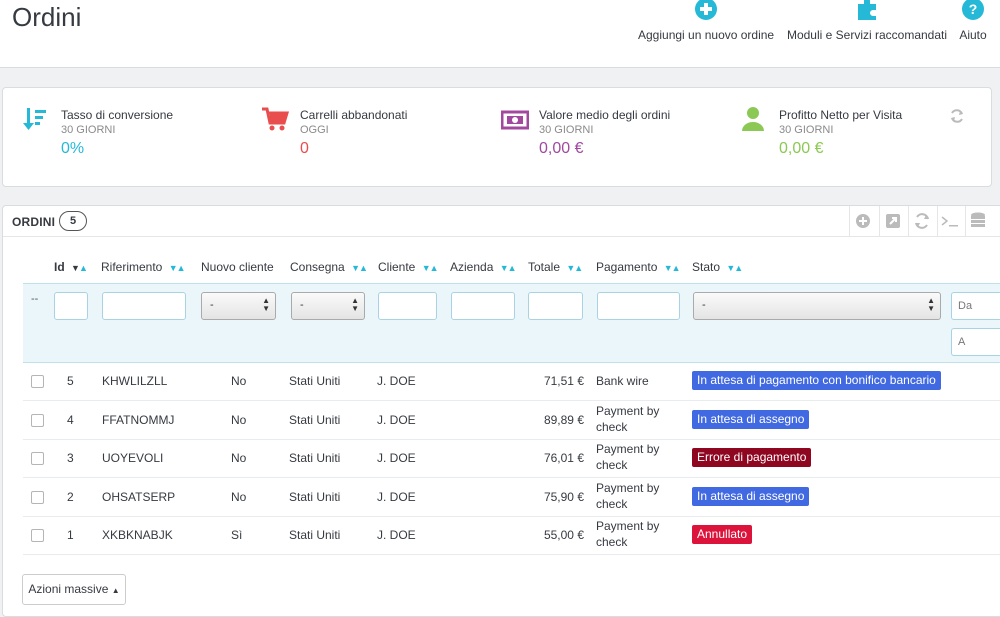  Describe the element at coordinates (973, 10) in the screenshot. I see `help-icon: ?` at that location.